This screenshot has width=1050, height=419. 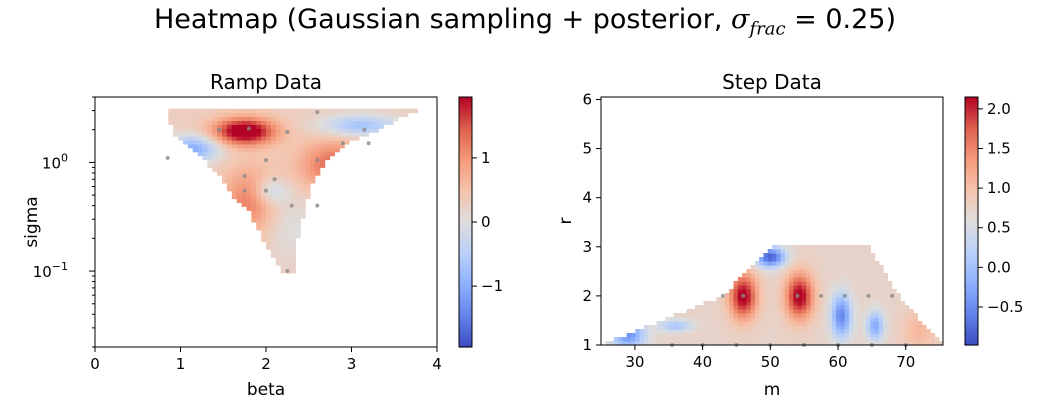 I want to click on step-y-tick-label: 2, so click(x=587, y=296).